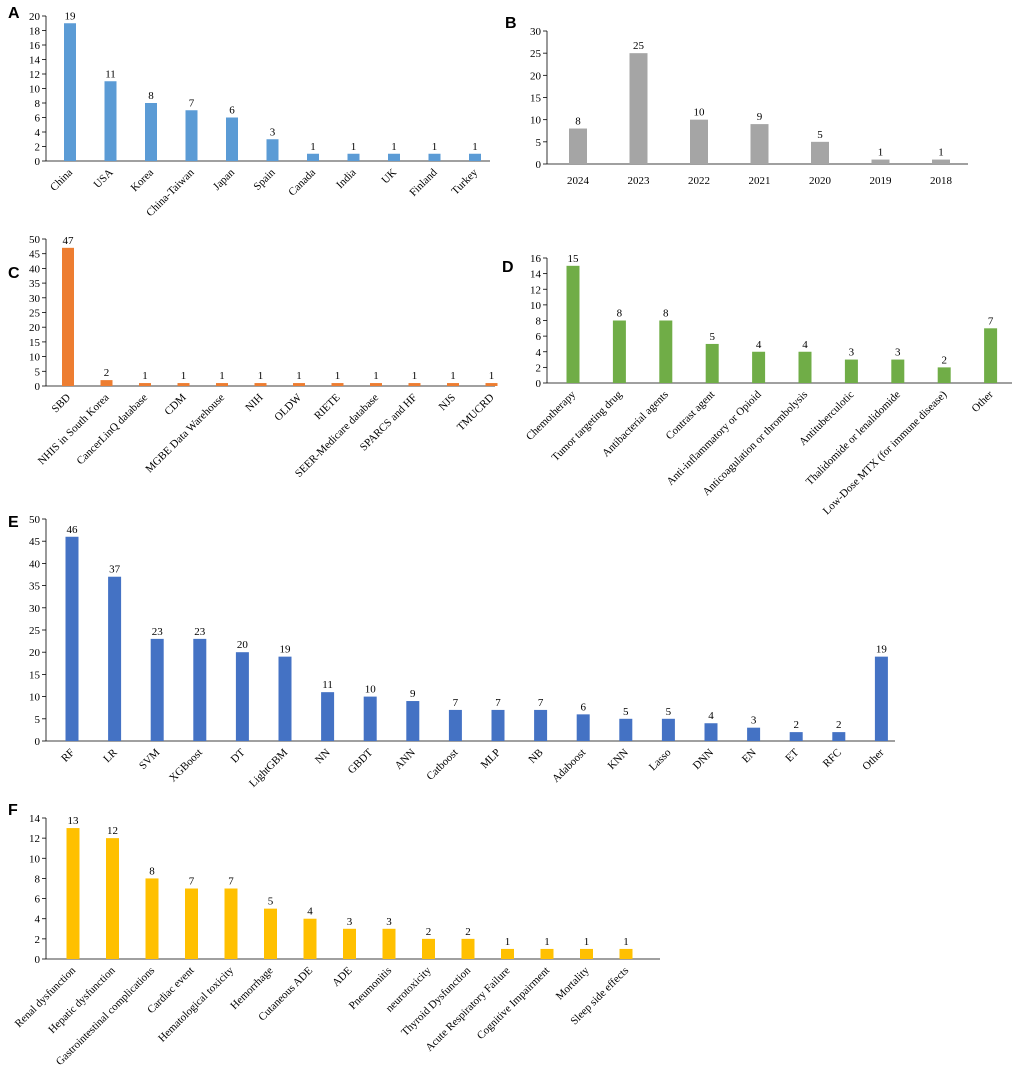 The width and height of the screenshot is (1017, 1086). Describe the element at coordinates (539, 143) in the screenshot. I see `y-tick-label-b: 5` at that location.